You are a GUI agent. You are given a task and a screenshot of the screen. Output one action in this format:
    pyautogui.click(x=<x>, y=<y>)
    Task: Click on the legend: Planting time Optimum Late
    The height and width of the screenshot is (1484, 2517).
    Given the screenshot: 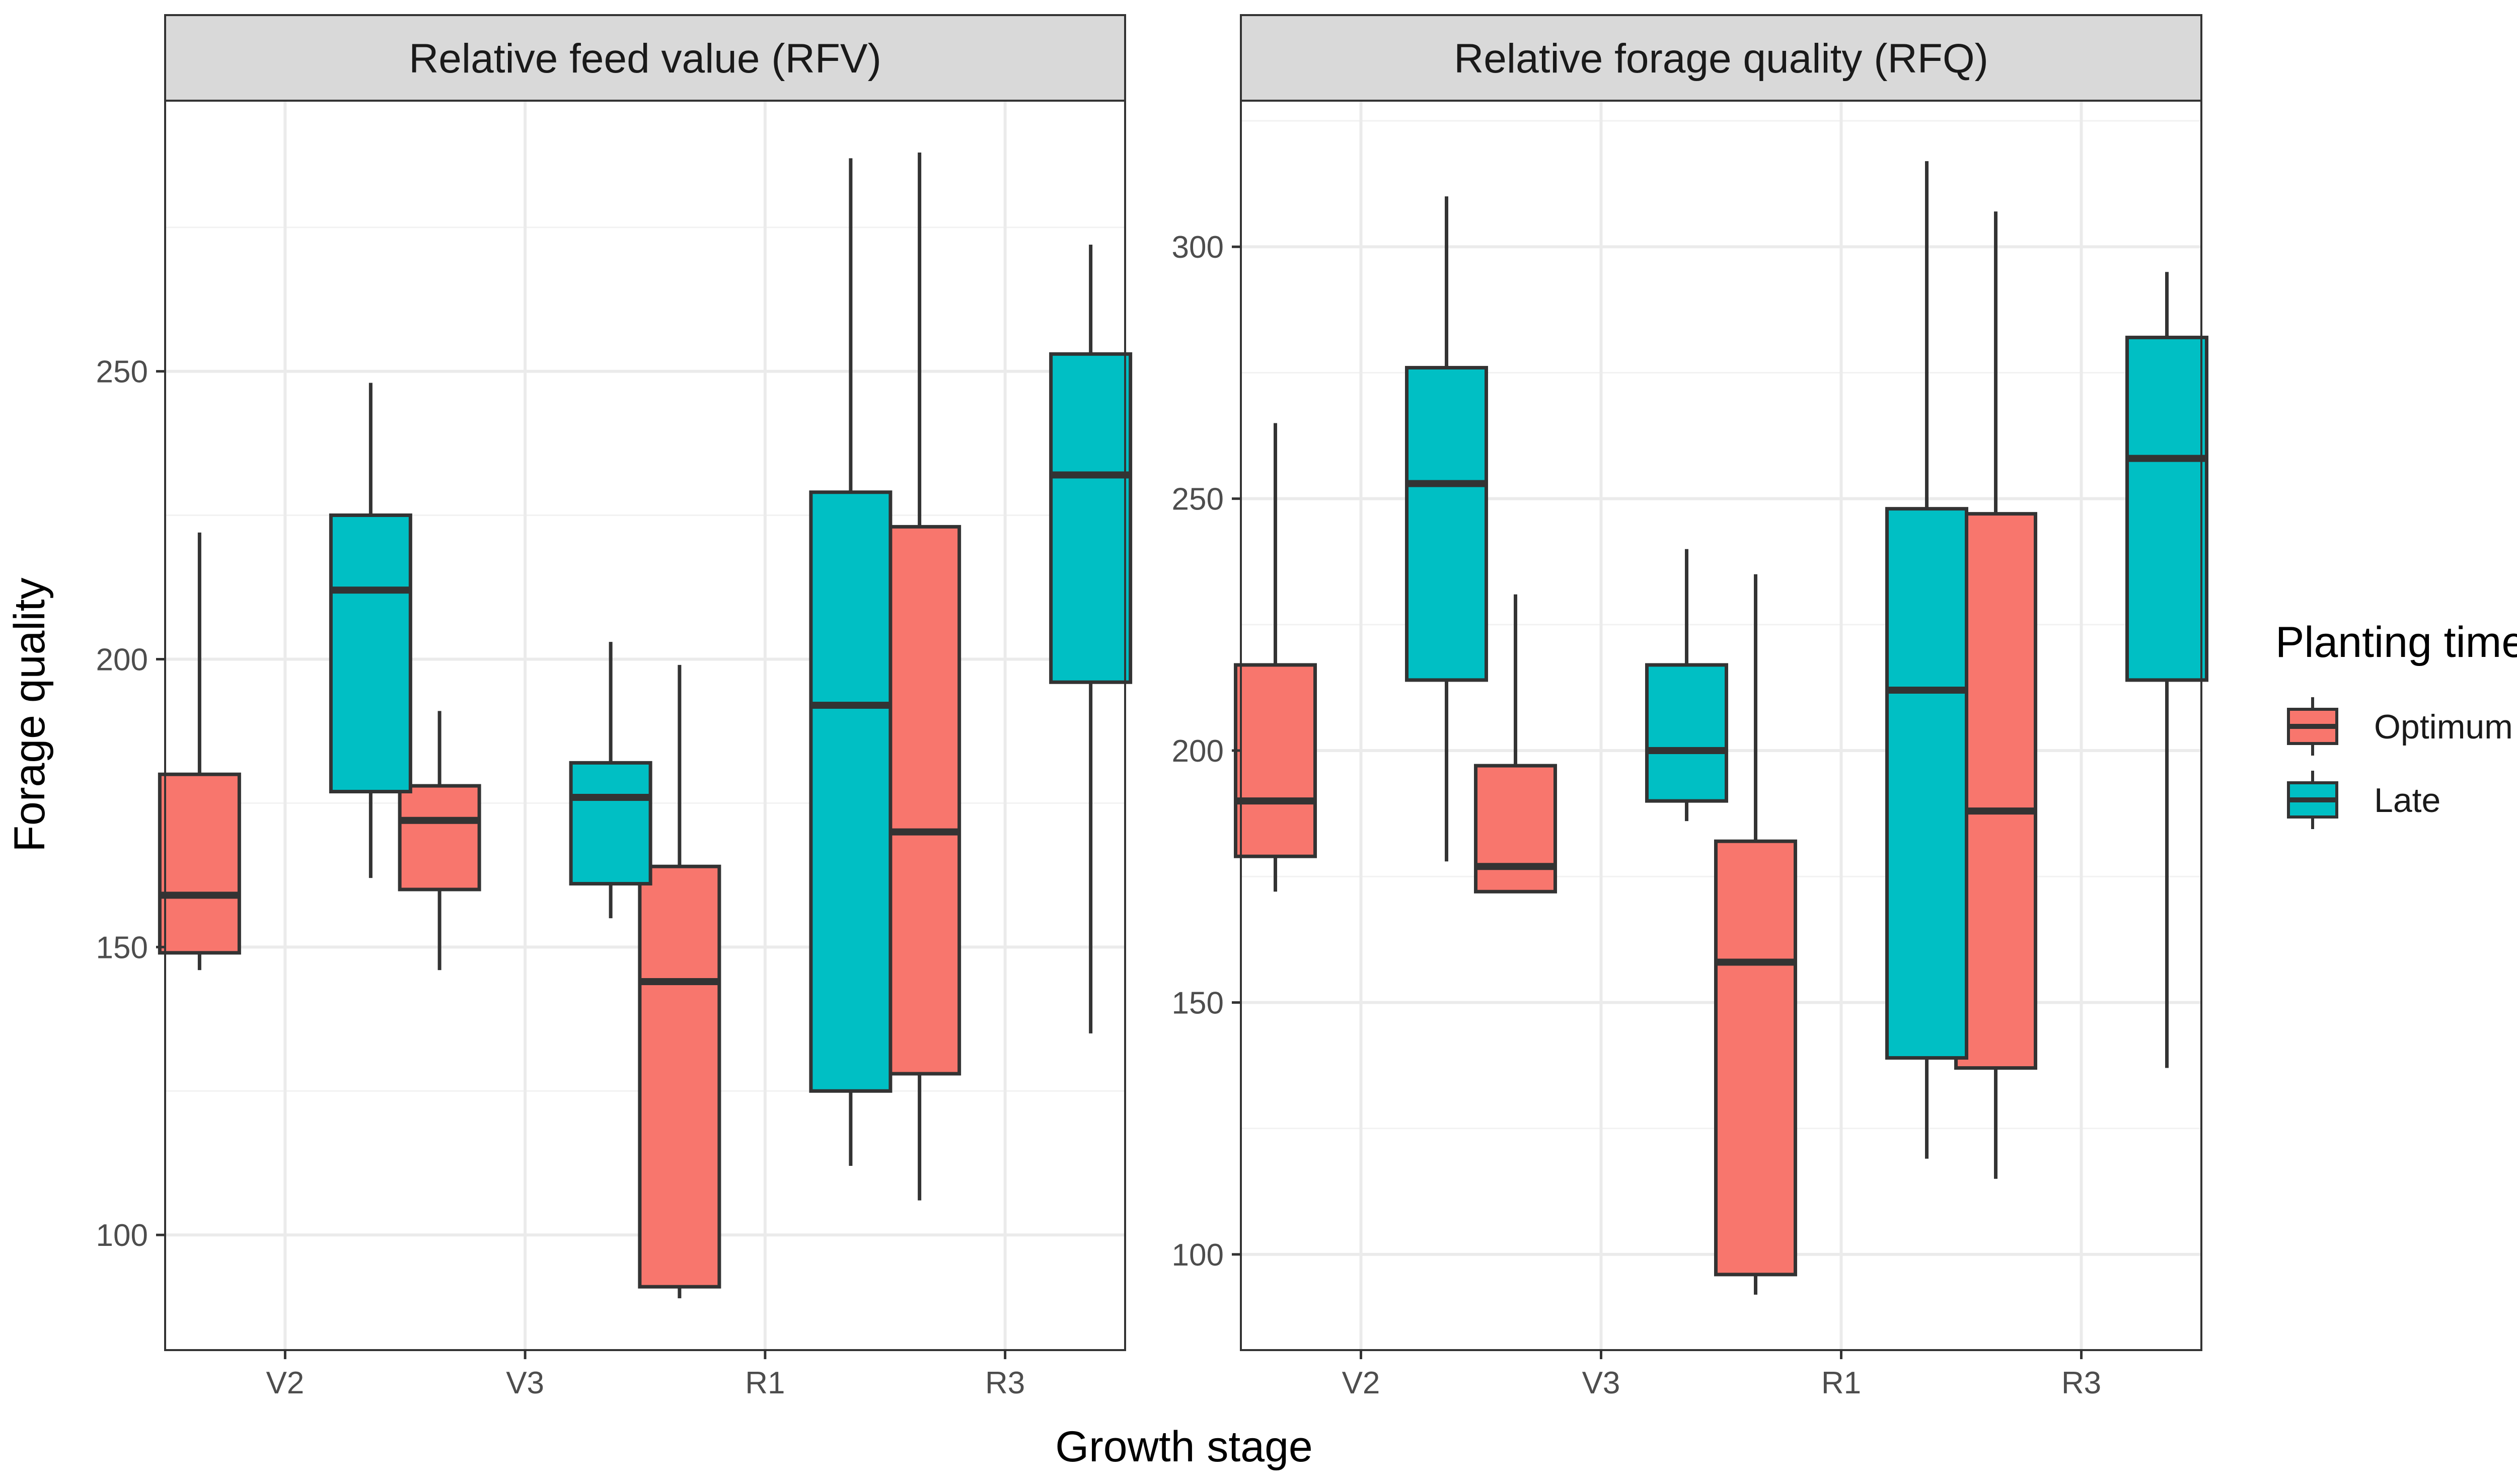 What is the action you would take?
    pyautogui.click(x=2396, y=724)
    